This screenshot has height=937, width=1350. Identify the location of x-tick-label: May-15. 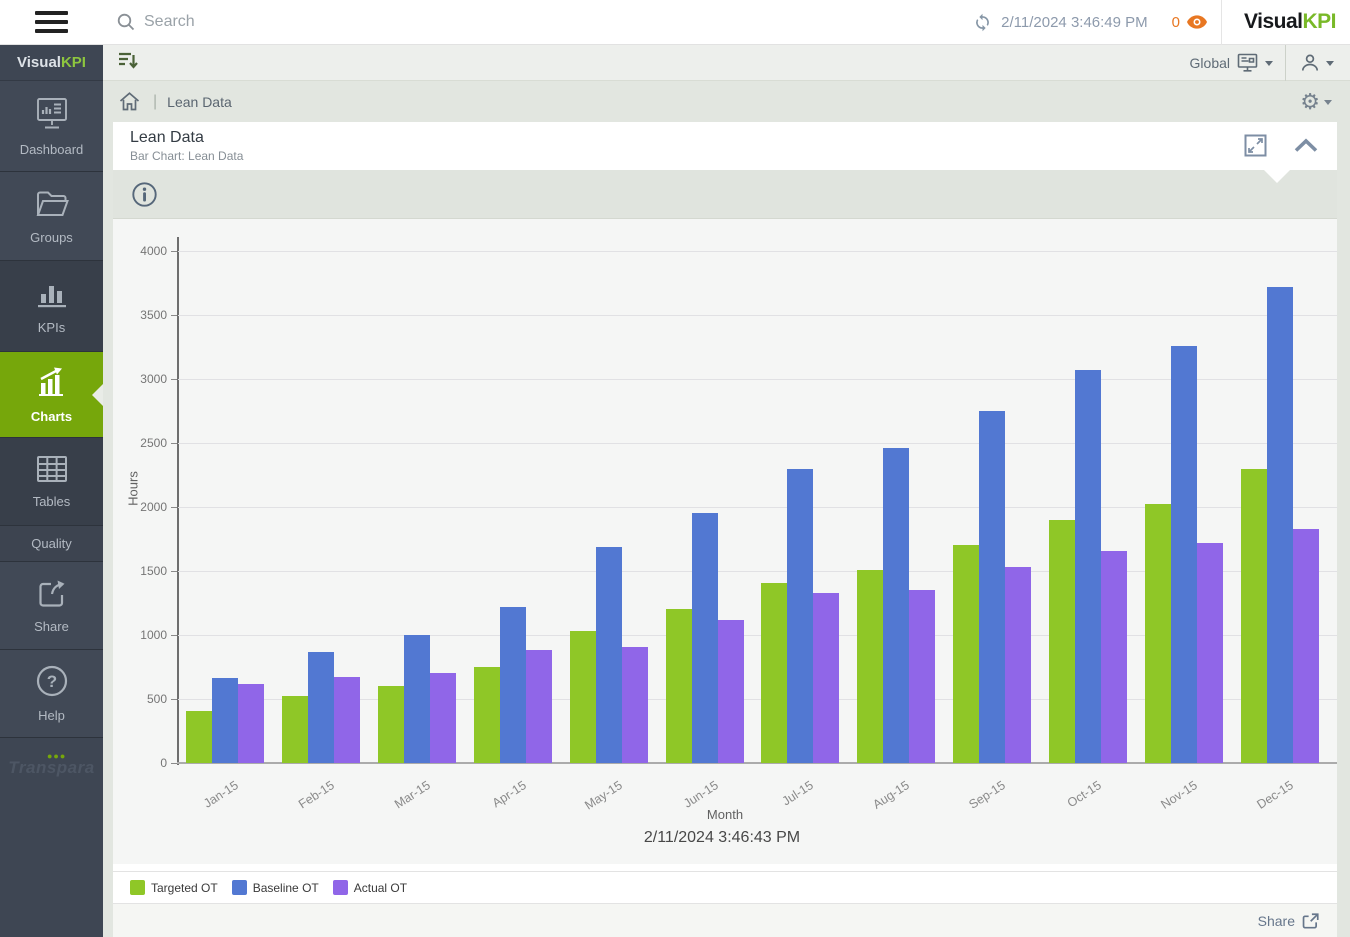
(603, 795).